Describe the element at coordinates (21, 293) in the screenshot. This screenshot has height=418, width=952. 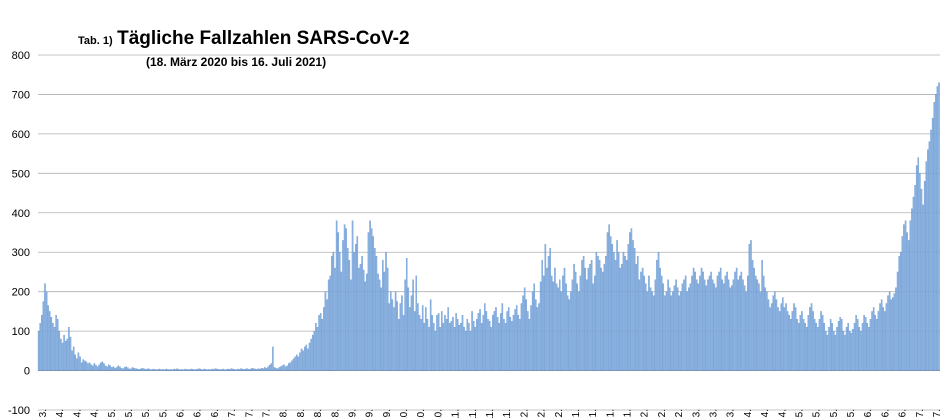
I see `y-tick-label: 200` at that location.